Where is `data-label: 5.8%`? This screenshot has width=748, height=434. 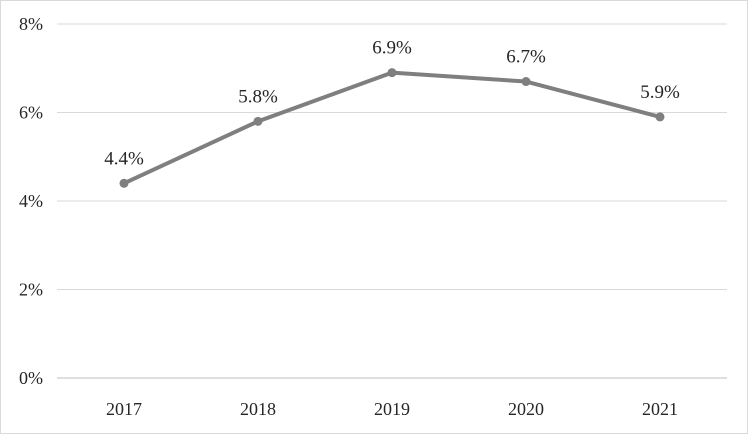 data-label: 5.8% is located at coordinates (258, 96).